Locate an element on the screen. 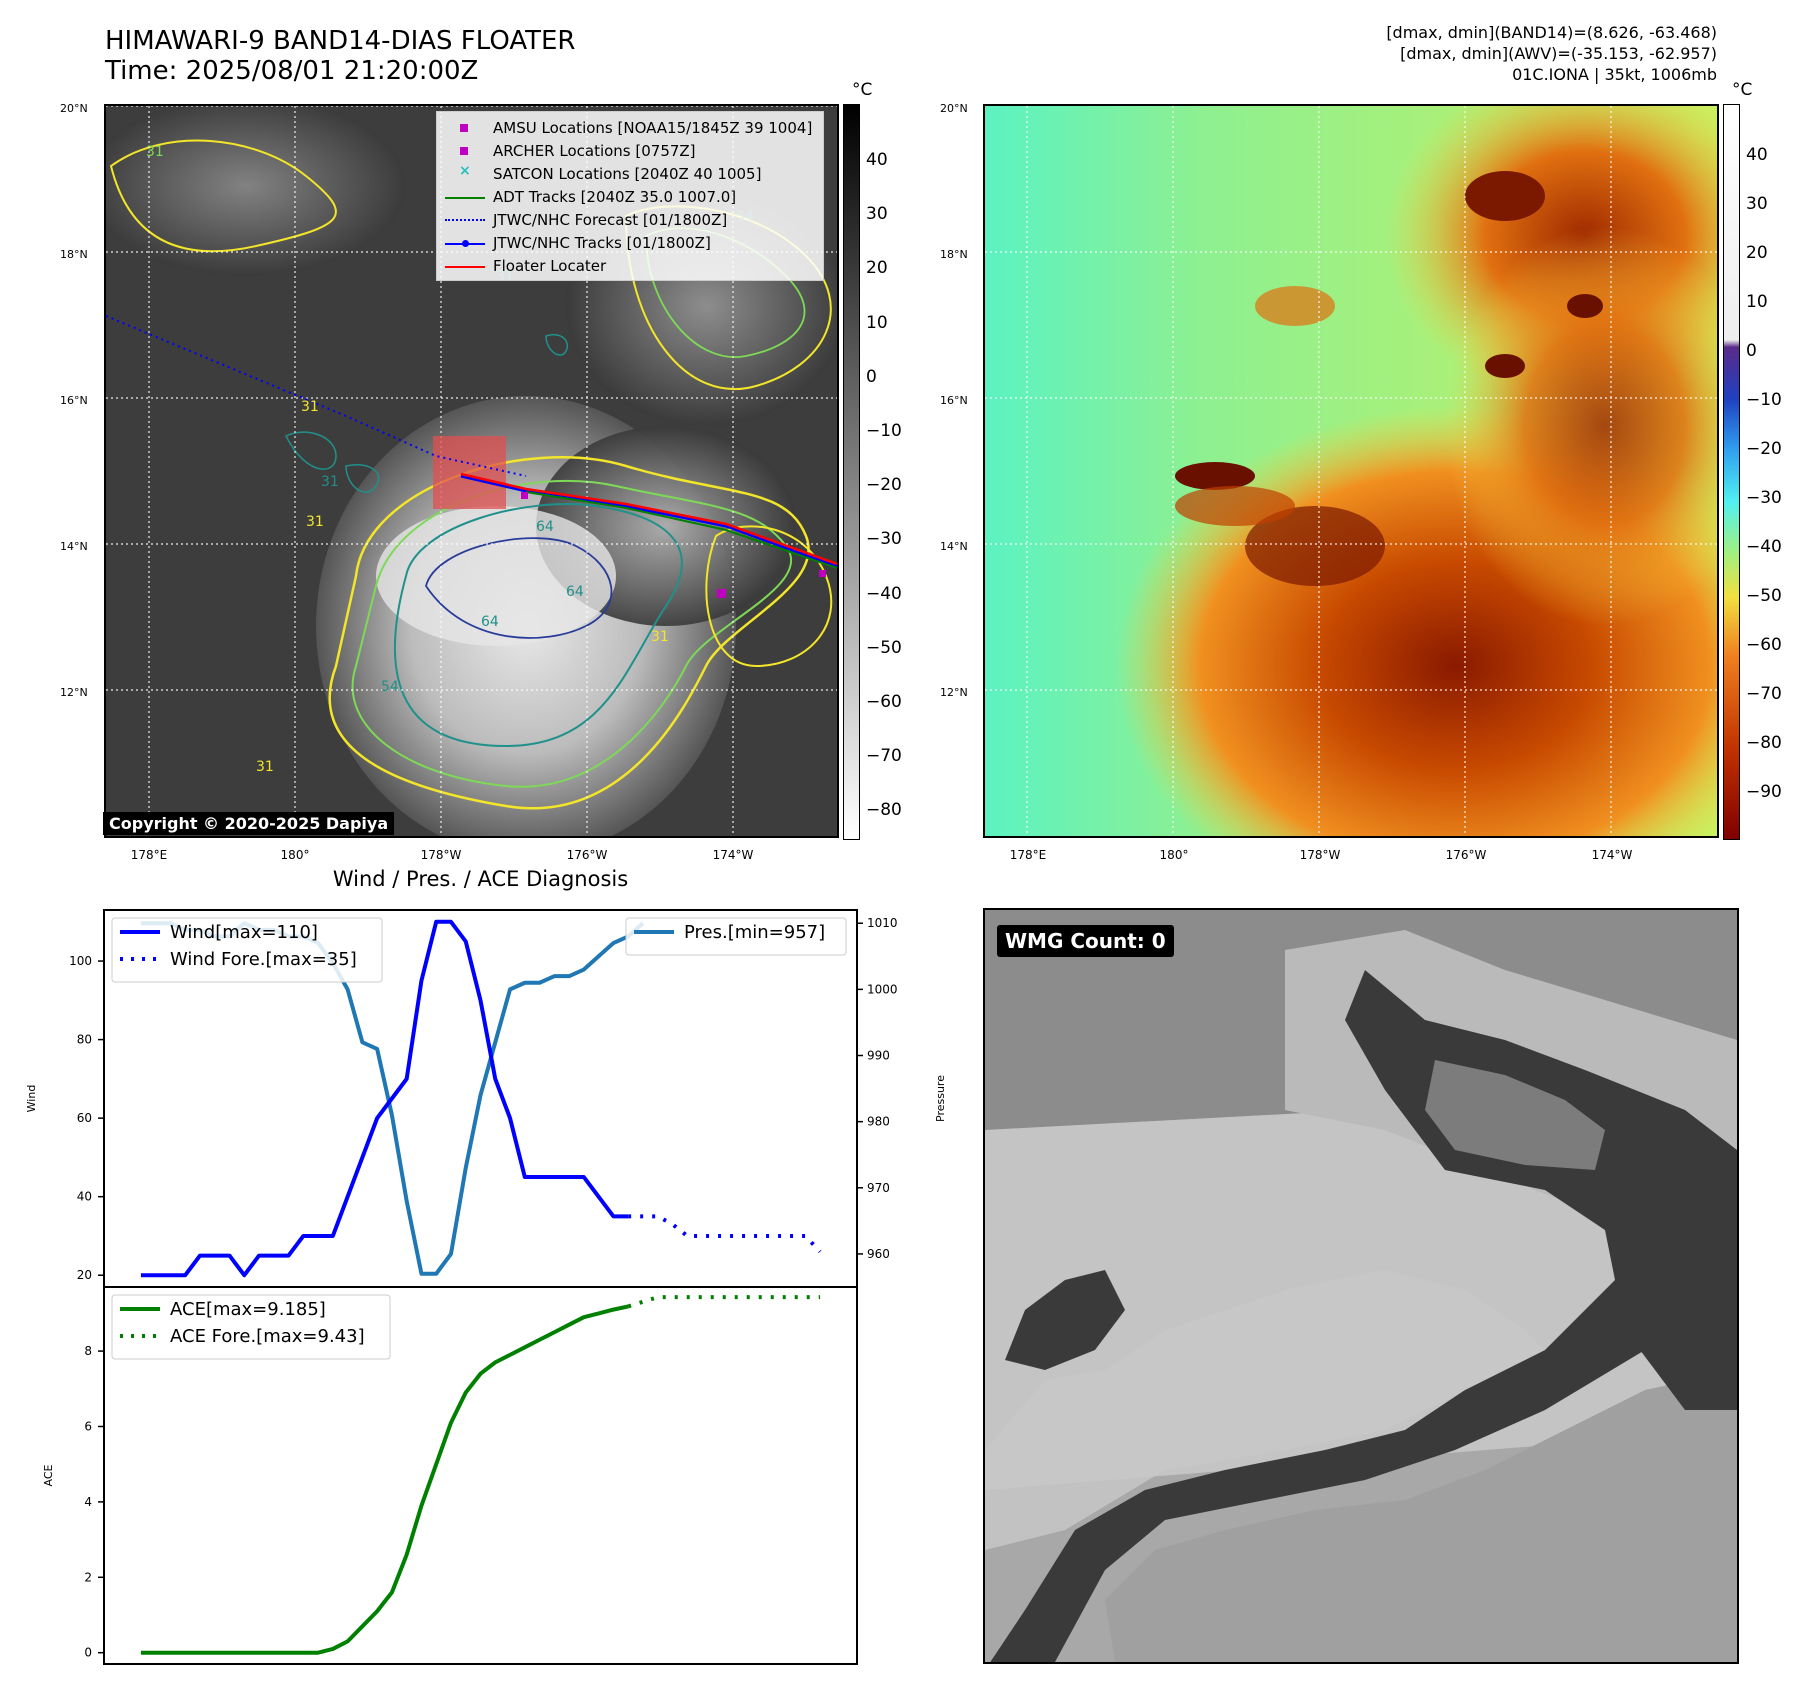 This screenshot has height=1693, width=1797. colorbar-tick: 10 is located at coordinates (877, 322).